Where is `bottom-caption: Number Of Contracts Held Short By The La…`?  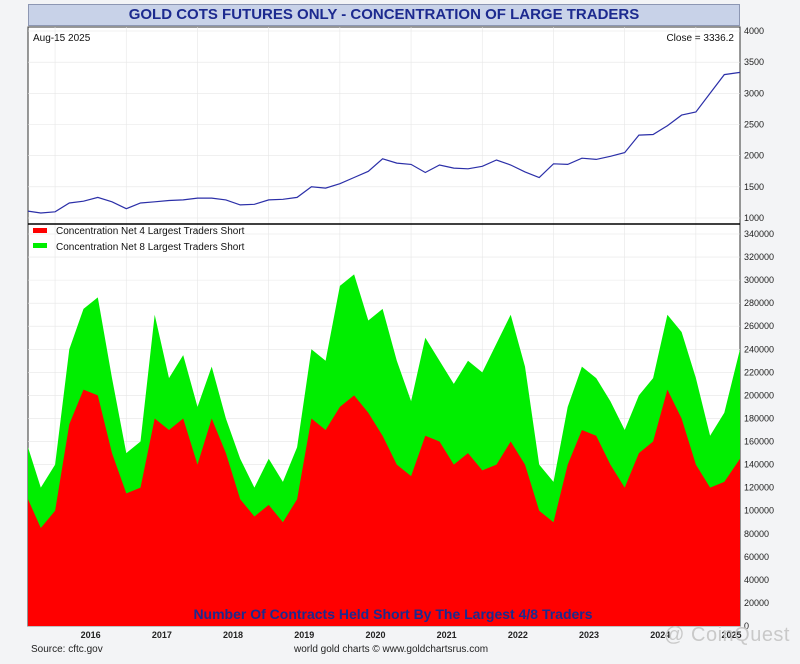 bottom-caption: Number Of Contracts Held Short By The La… is located at coordinates (392, 614).